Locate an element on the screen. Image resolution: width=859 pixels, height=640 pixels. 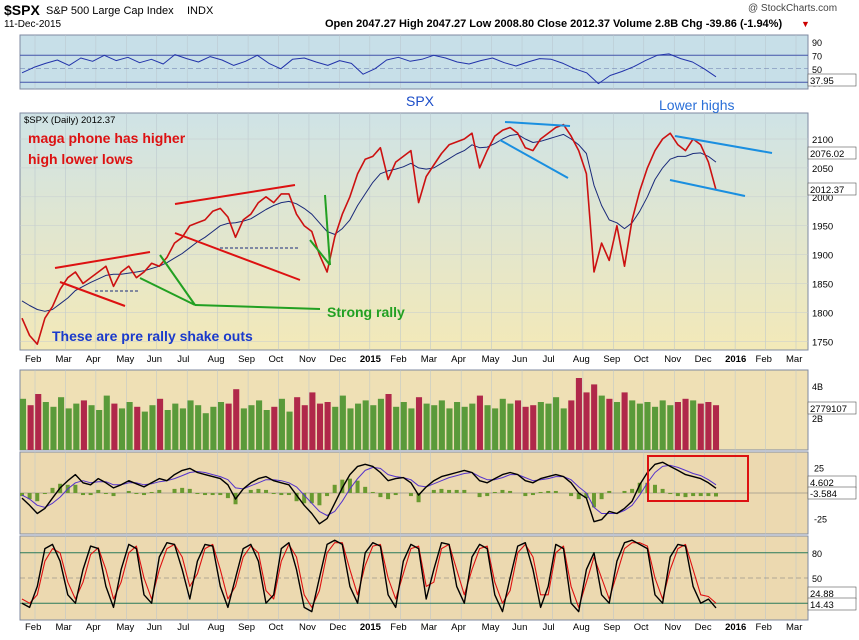
rsi-tick-label: 50 is located at coordinates (817, 70).